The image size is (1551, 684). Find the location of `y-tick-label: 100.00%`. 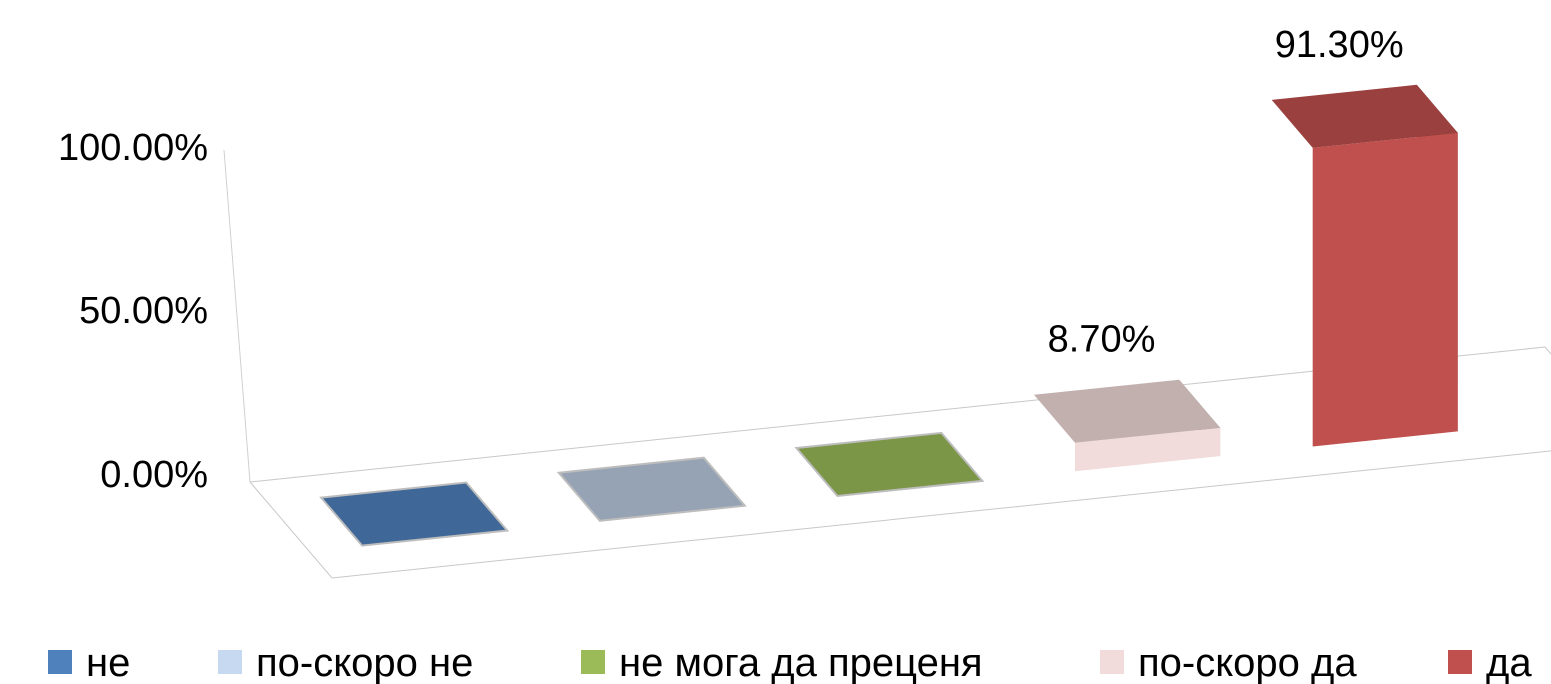

y-tick-label: 100.00% is located at coordinates (133, 148).